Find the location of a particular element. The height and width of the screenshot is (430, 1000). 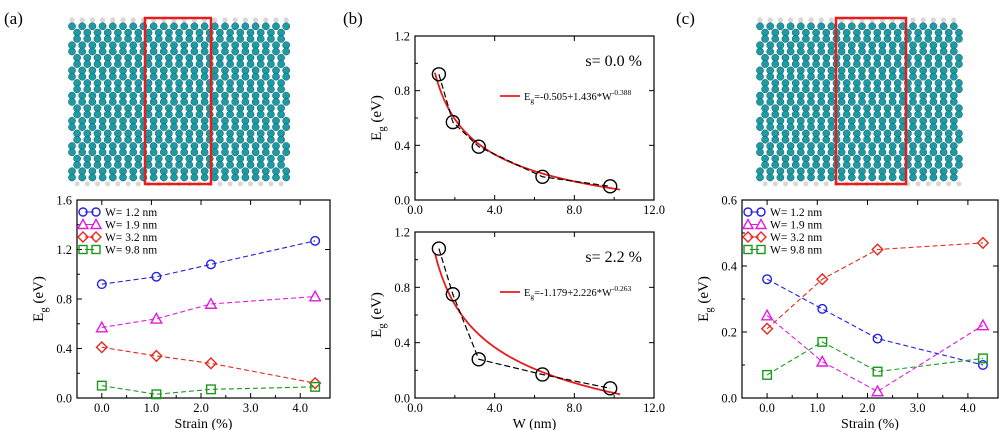

unit-cell-highlight-a is located at coordinates (178, 101).